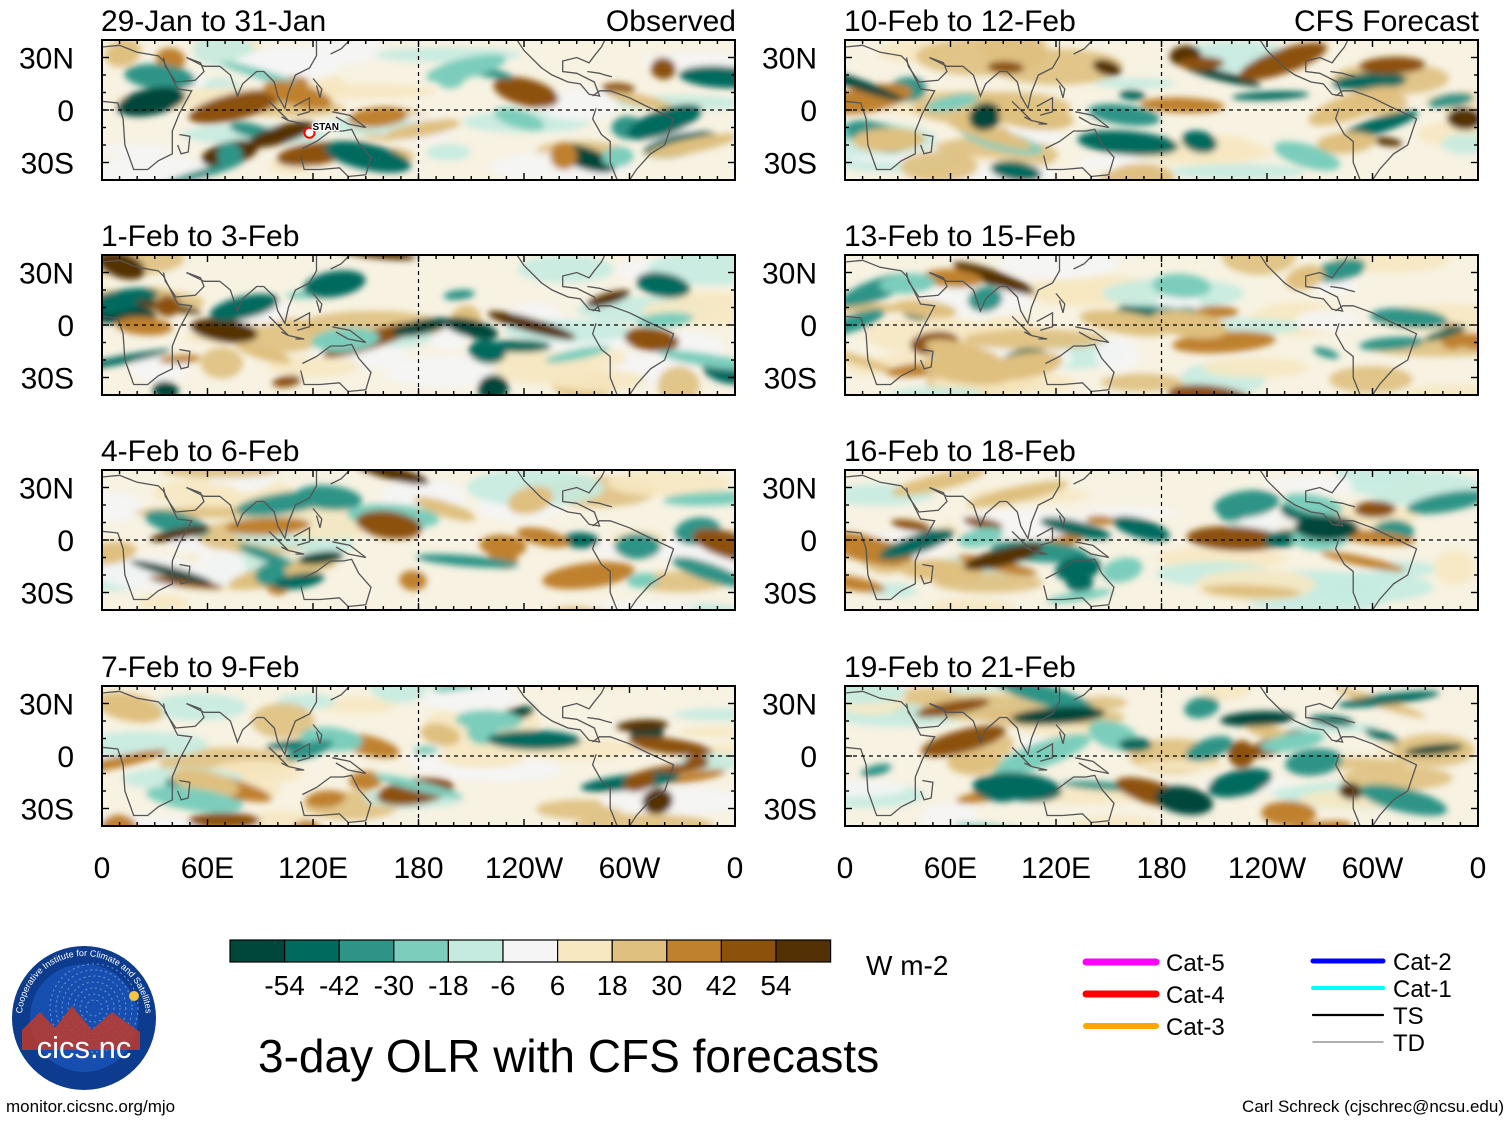  I want to click on panel-period-title: 13-Feb to 15-Feb, so click(960, 236).